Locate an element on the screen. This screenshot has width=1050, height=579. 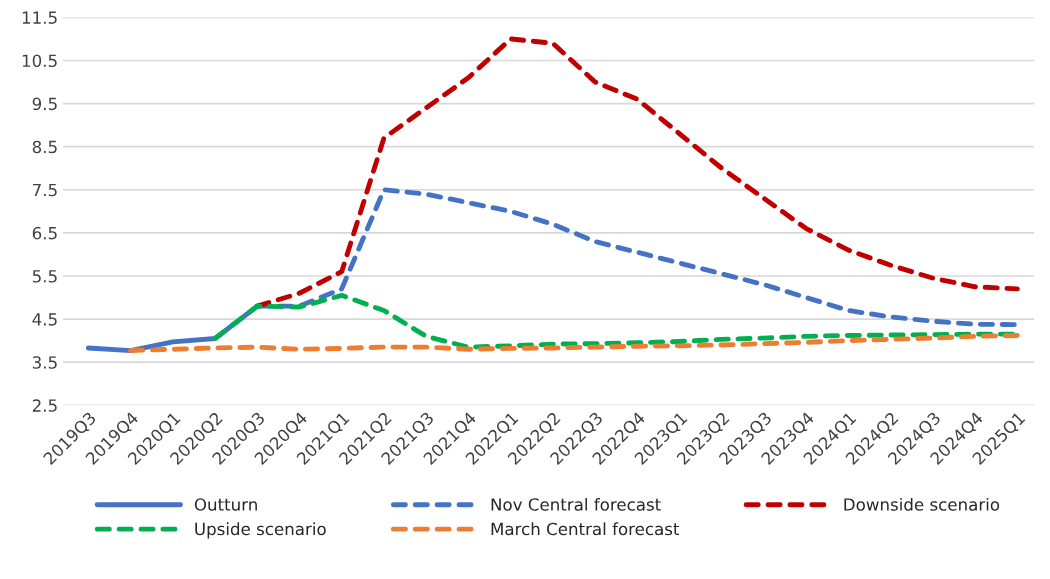
y-tick-label: 4.5 is located at coordinates (44, 319).